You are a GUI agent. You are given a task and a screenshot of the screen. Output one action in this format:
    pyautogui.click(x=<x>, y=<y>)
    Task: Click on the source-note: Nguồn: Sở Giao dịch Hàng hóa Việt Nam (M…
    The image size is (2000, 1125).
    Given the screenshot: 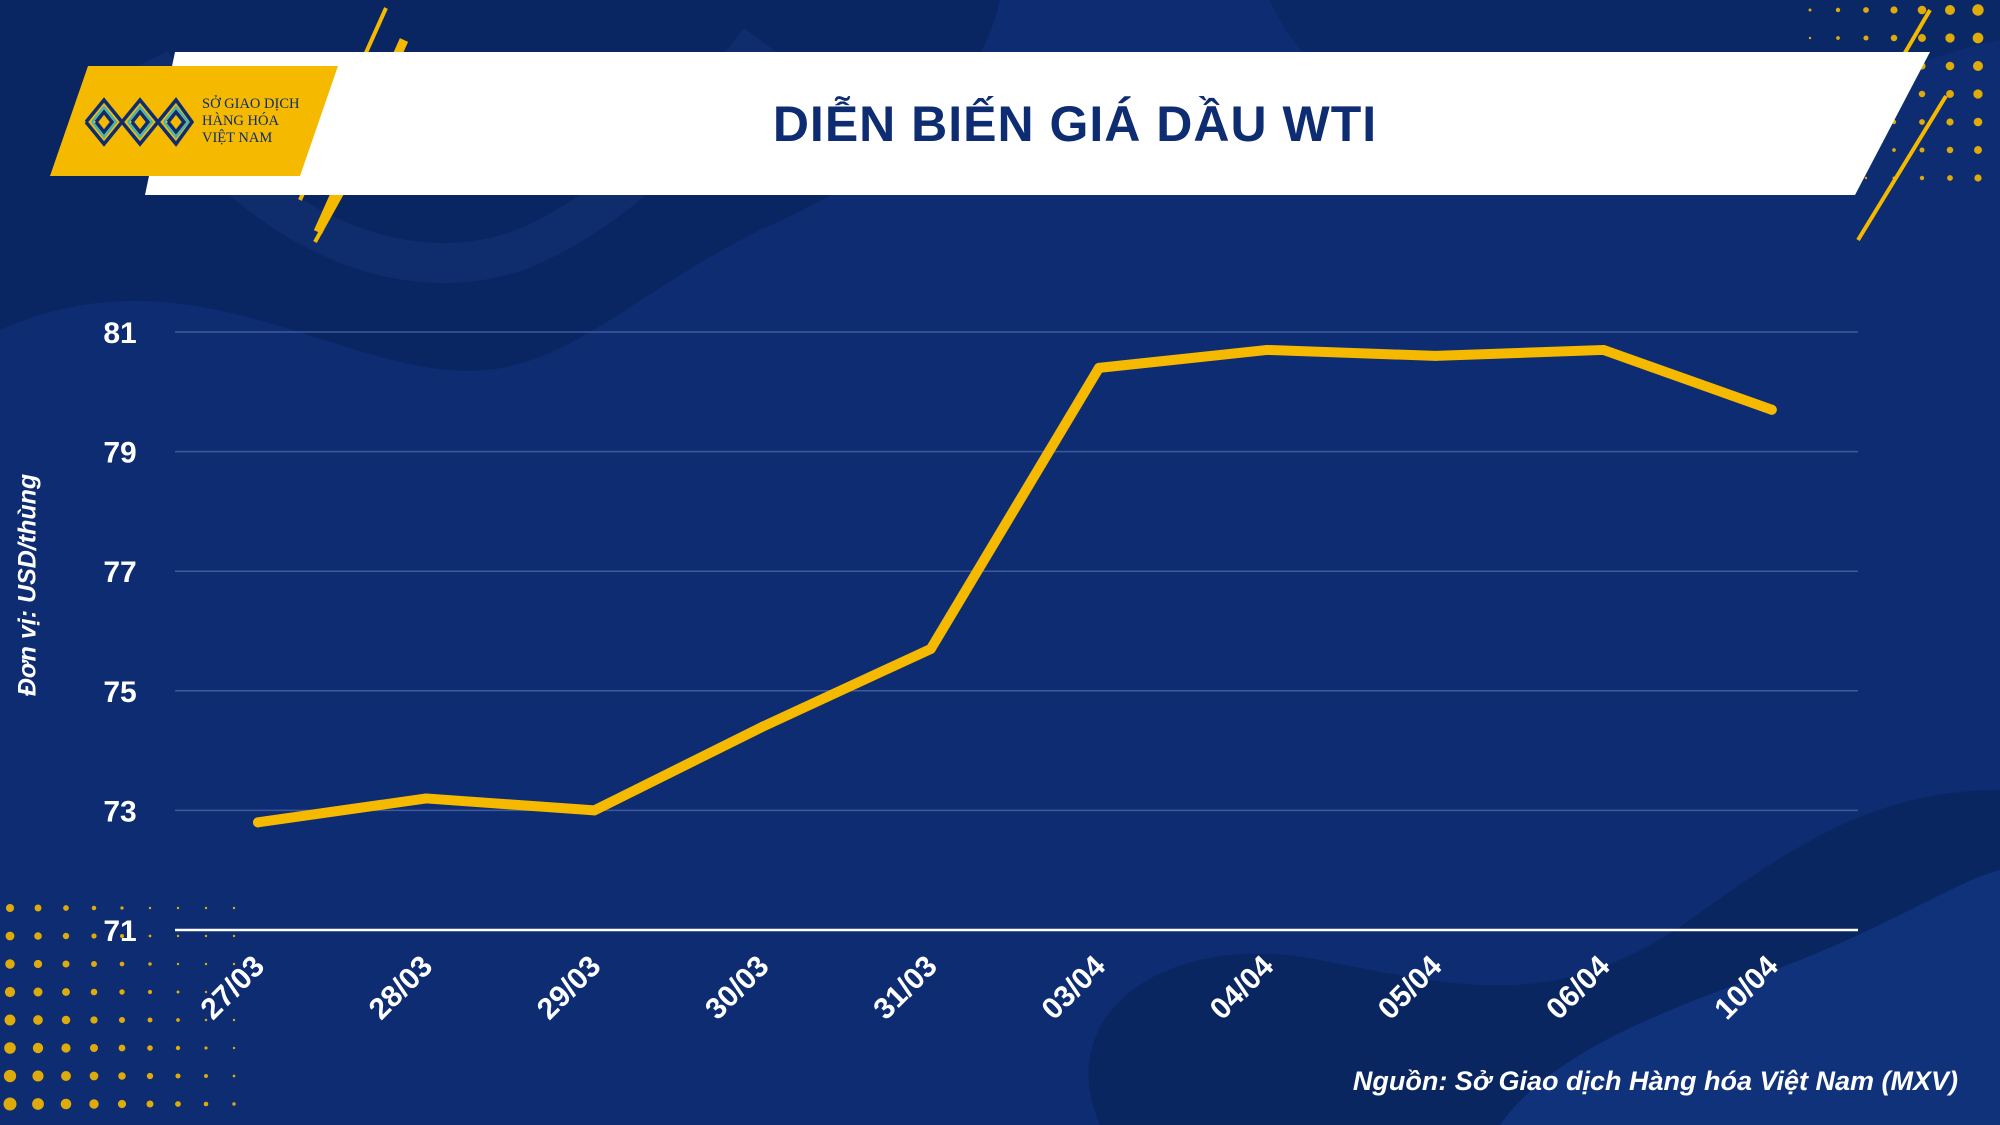 What is the action you would take?
    pyautogui.click(x=1655, y=1081)
    